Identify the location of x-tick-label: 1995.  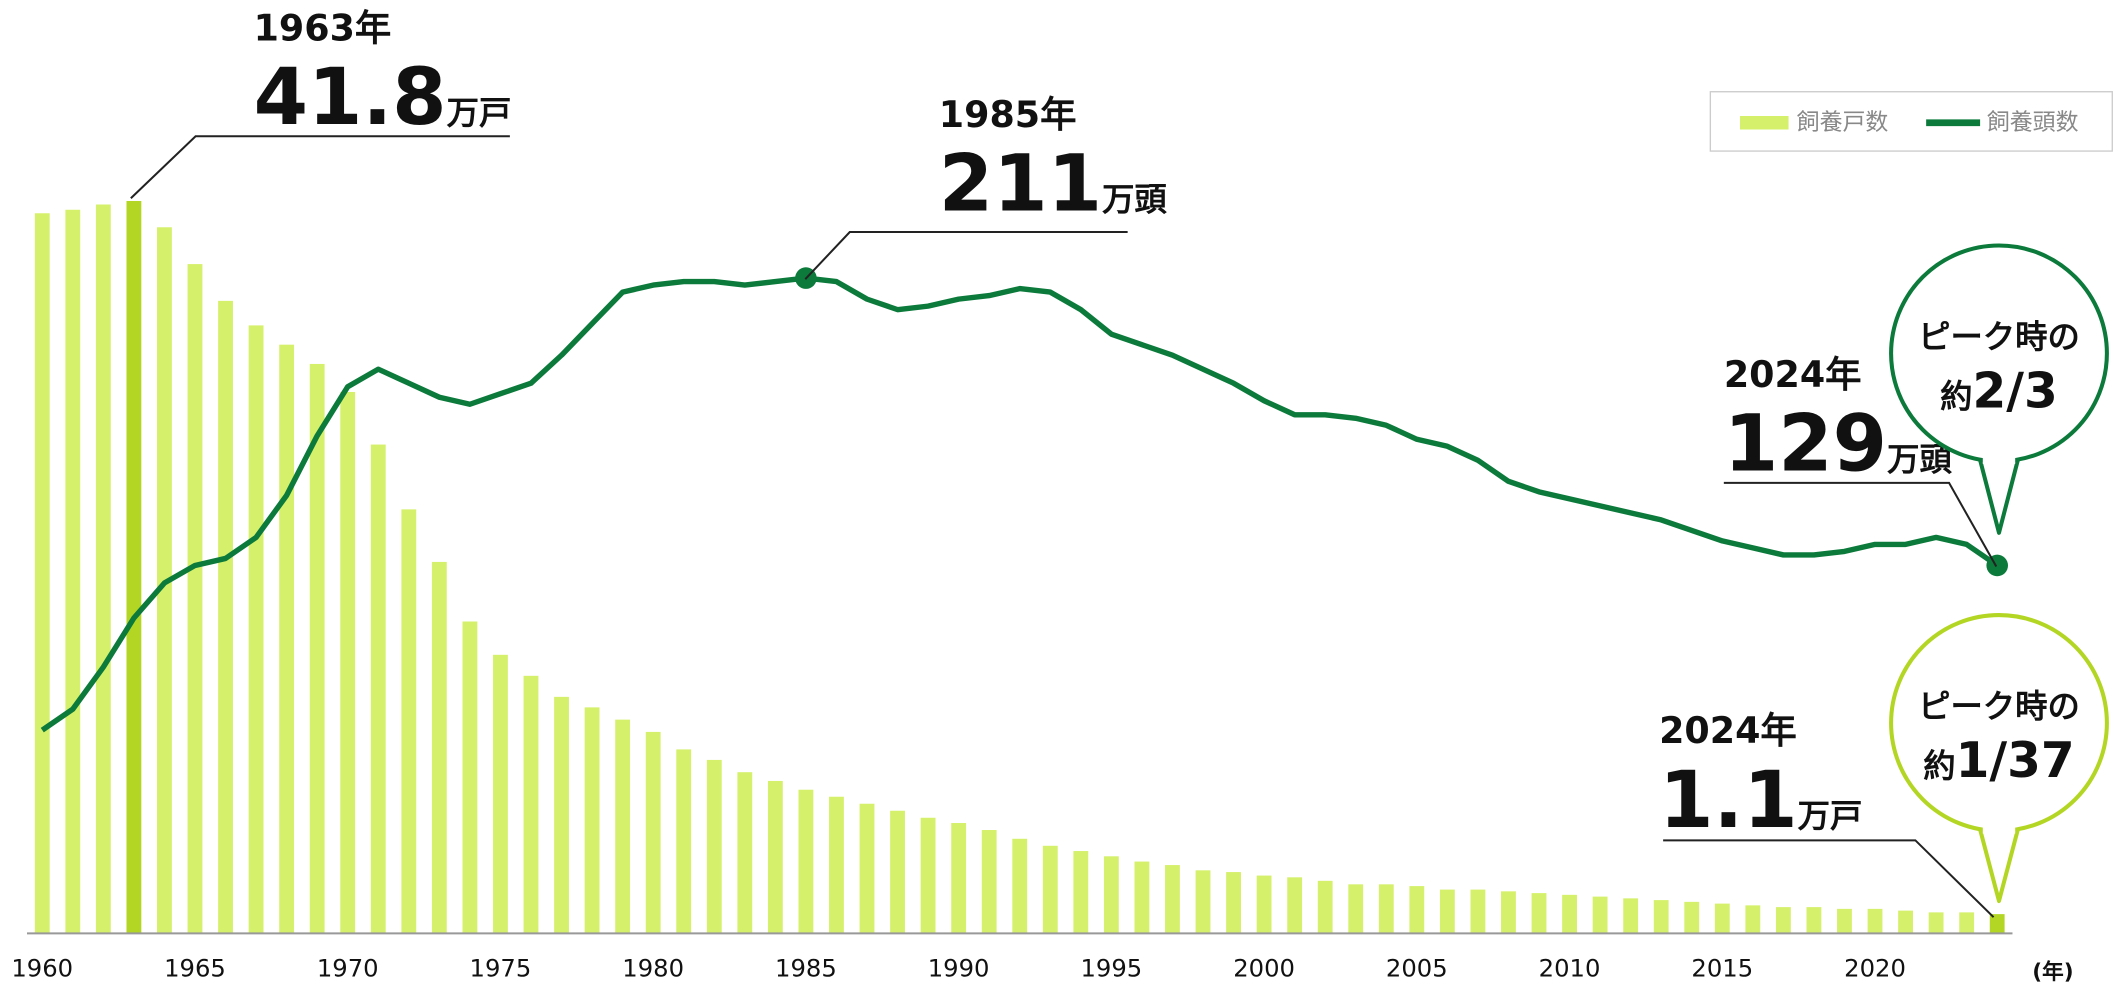
(1111, 968).